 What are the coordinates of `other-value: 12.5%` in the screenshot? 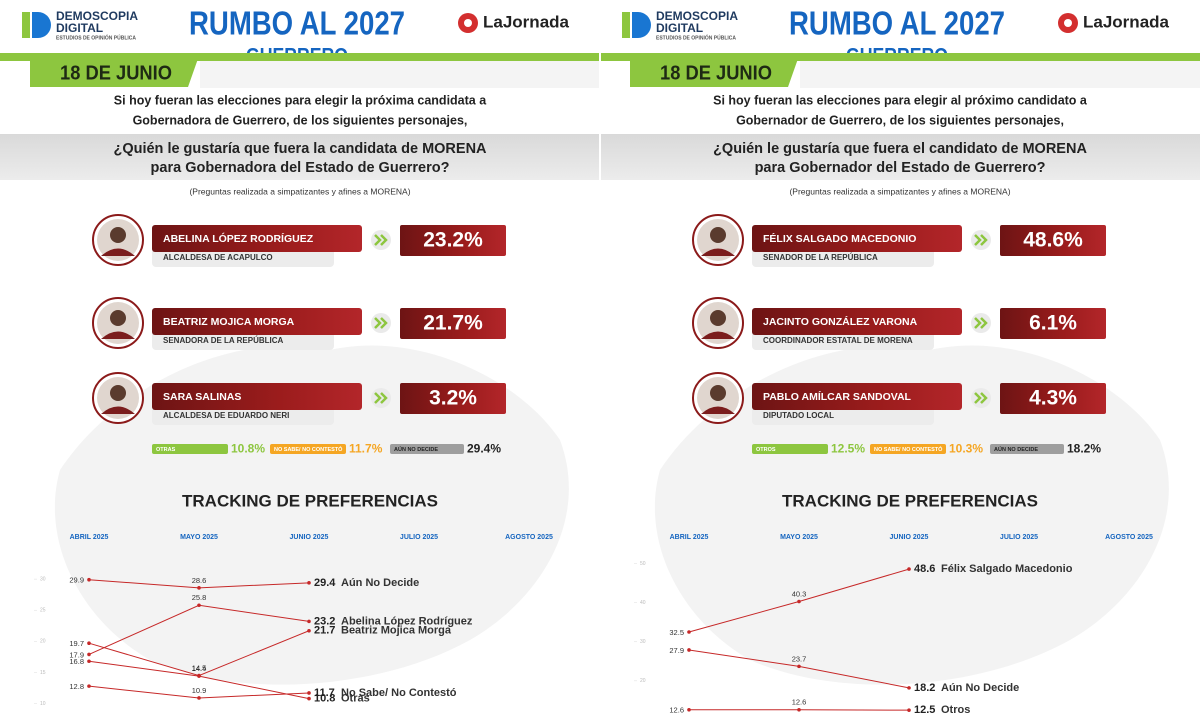 It's located at (848, 449).